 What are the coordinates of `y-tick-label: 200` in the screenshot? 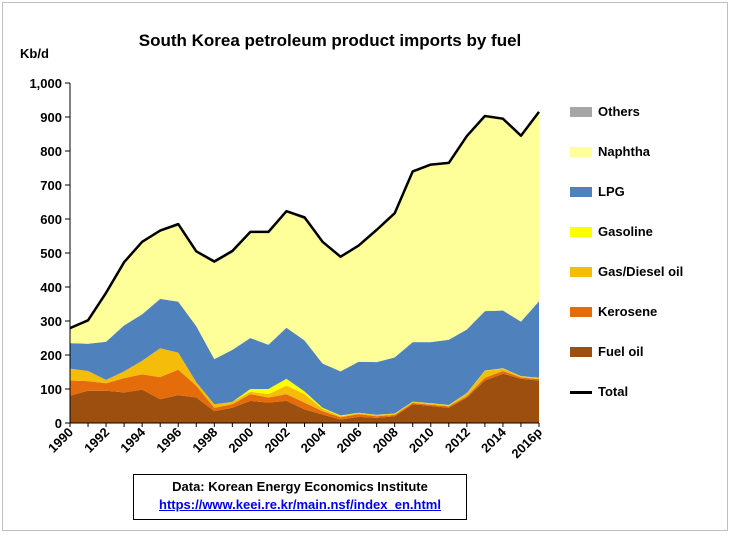 It's located at (51, 355).